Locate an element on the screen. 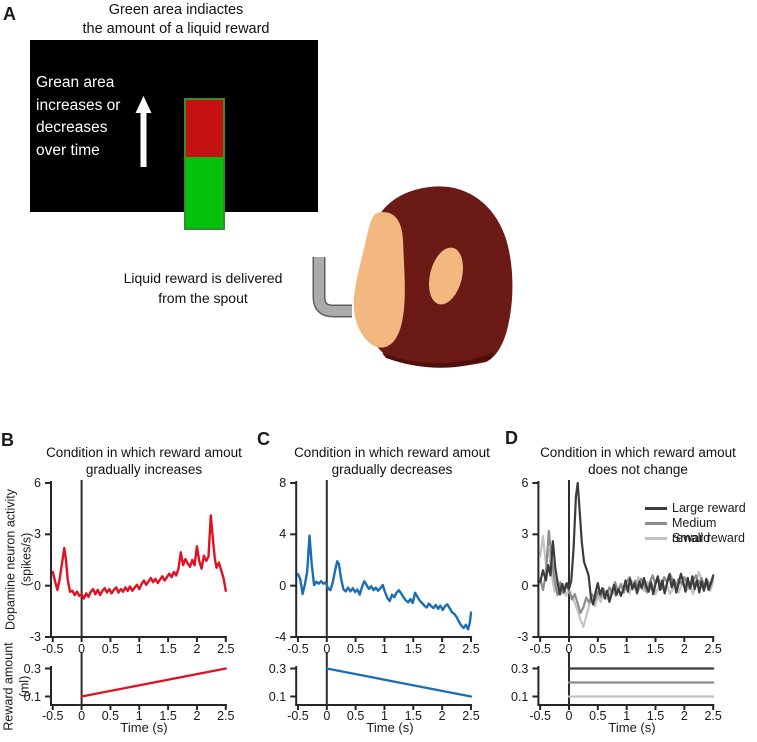  screen-annotation-line2: increases or is located at coordinates (78, 105).